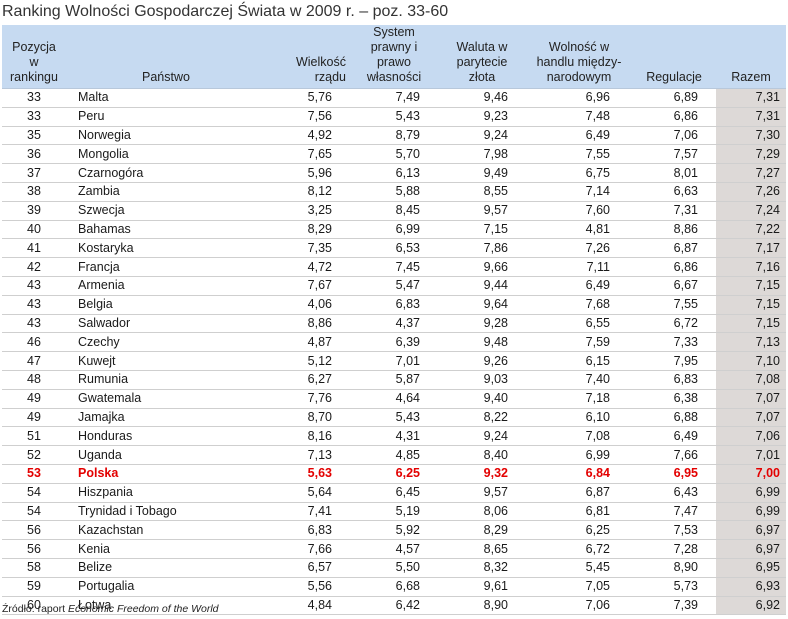  I want to click on cell-government-size: 8,29, so click(308, 230).